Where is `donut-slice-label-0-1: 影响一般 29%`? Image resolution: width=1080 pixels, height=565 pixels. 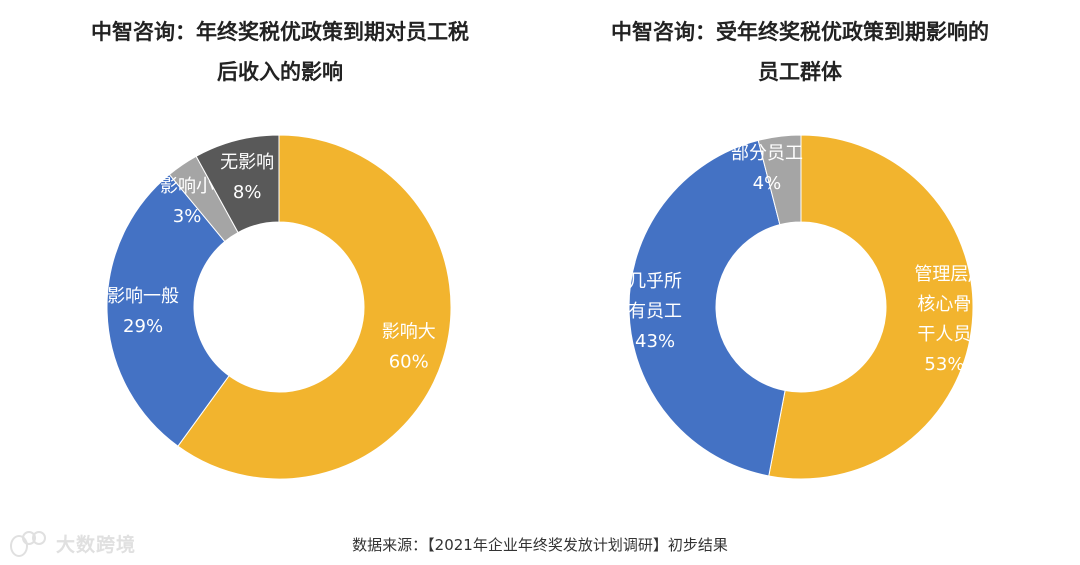
donut-slice-label-0-1: 影响一般 29% is located at coordinates (143, 311).